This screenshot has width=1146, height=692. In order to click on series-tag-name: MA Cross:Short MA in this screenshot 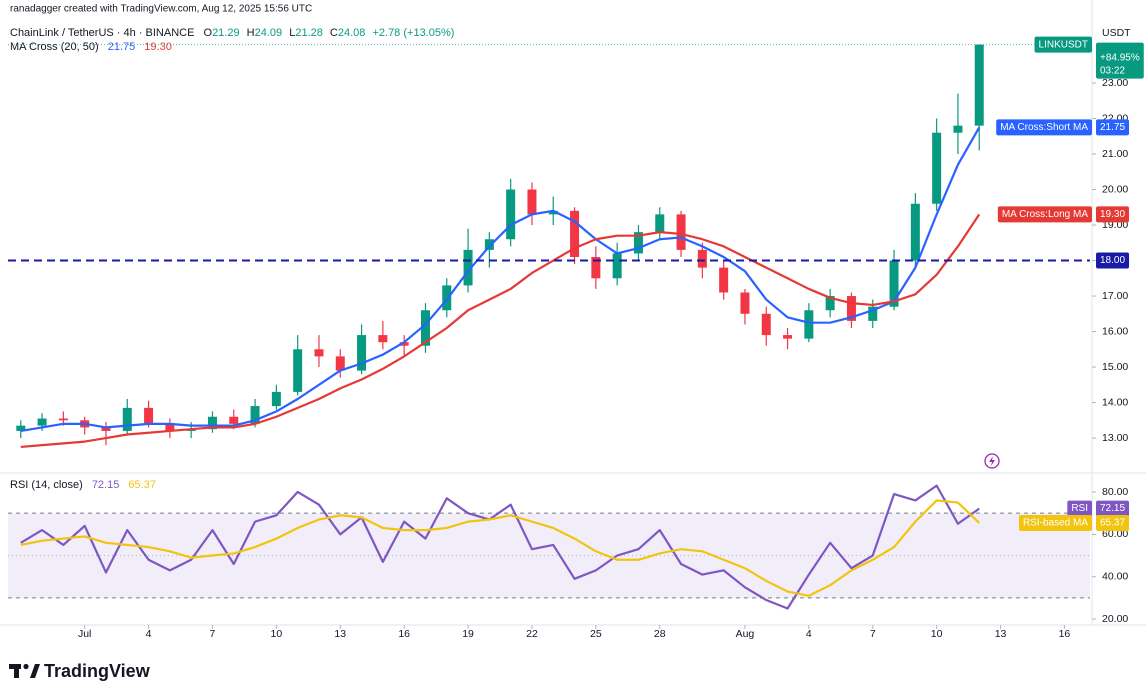, I will do `click(1044, 127)`.